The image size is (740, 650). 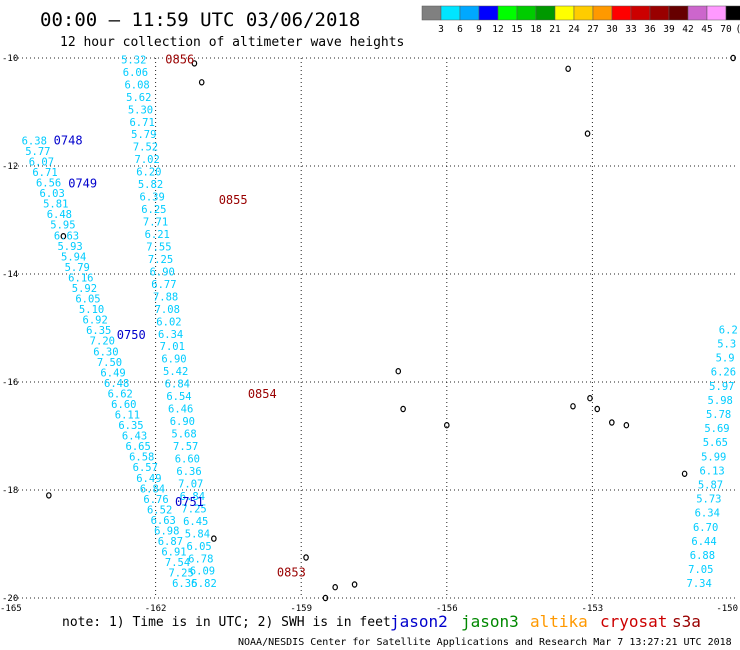 I want to click on time-label: 0856, so click(x=179, y=59).